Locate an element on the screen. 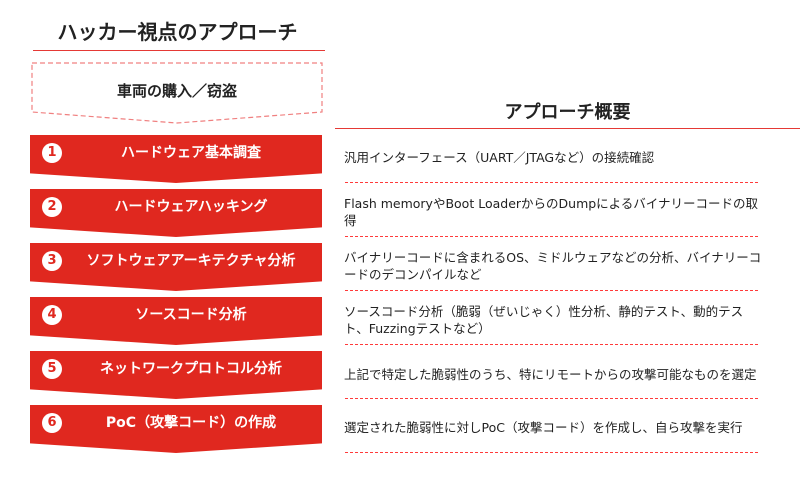 The height and width of the screenshot is (478, 800). description-5: 上記で特定した脆弱性のうち、特にリモートからの攻撃可能なものを選定 is located at coordinates (550, 374).